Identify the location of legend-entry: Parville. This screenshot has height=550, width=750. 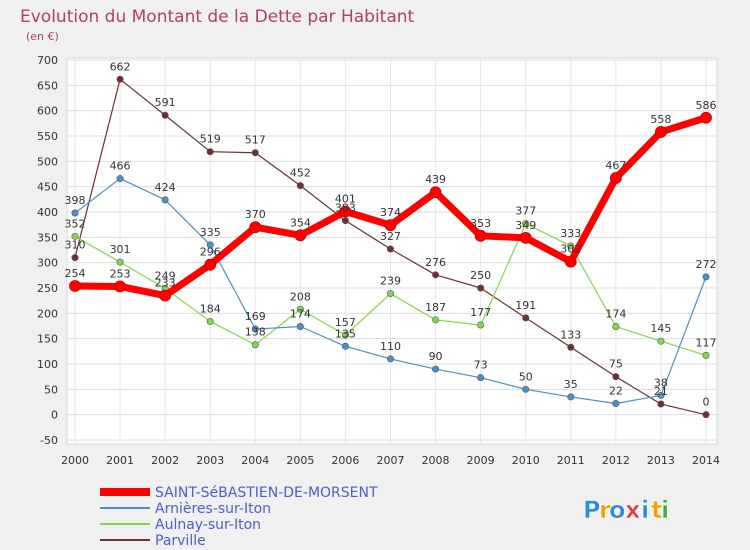
(180, 541).